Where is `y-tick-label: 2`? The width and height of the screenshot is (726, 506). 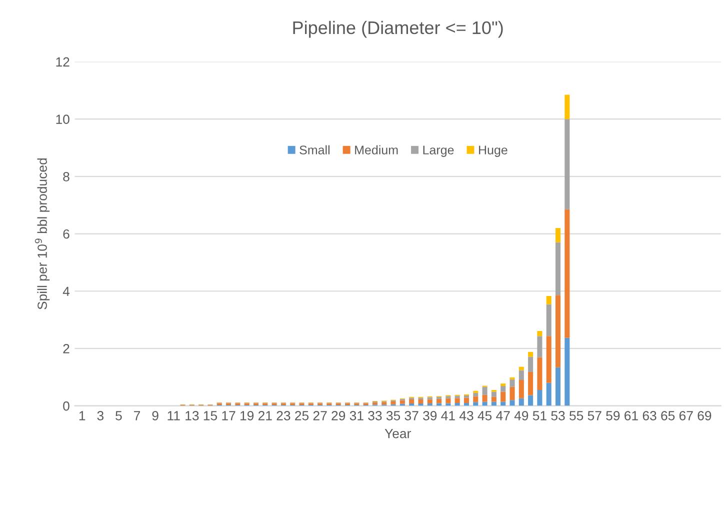
y-tick-label: 2 is located at coordinates (66, 349).